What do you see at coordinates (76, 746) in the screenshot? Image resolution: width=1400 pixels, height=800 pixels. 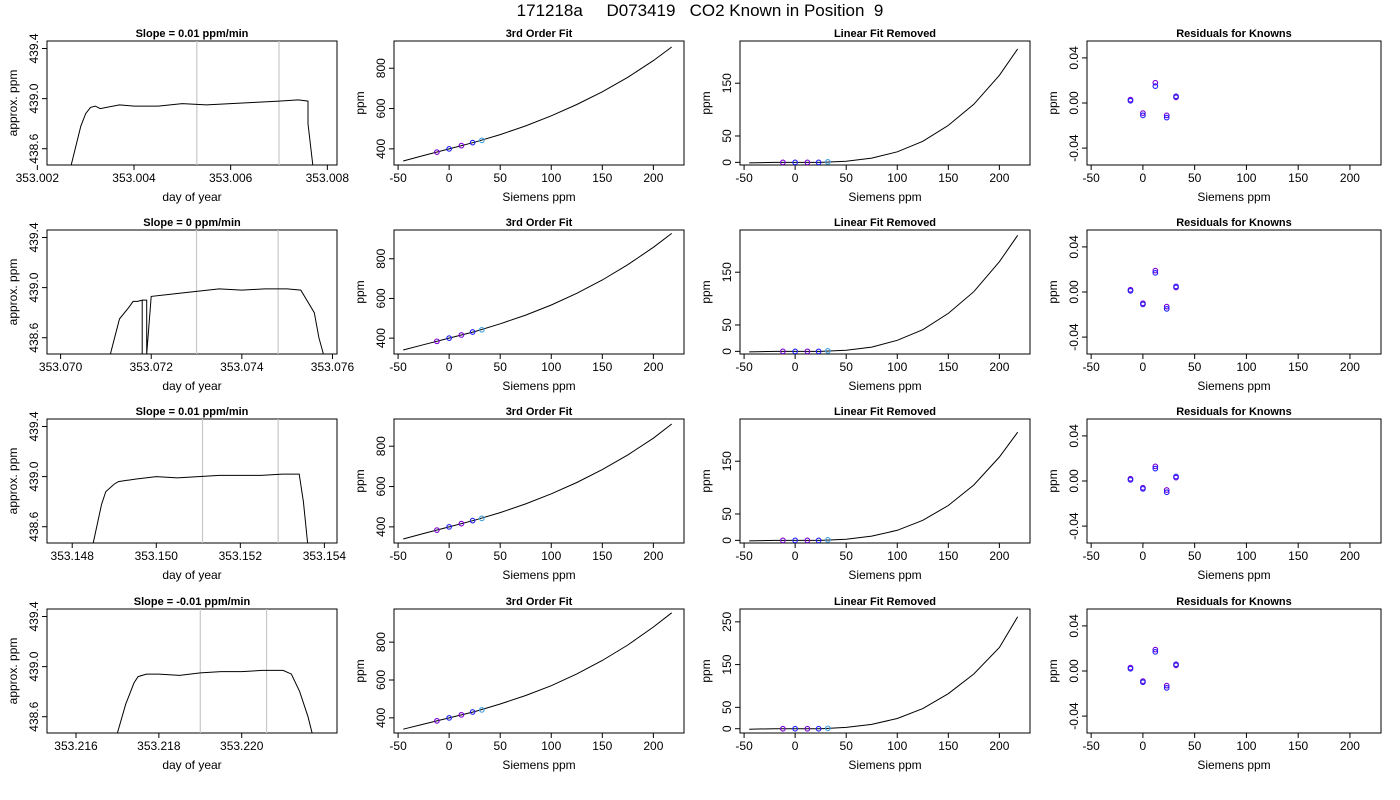 I see `x-tick-label: 353.216` at bounding box center [76, 746].